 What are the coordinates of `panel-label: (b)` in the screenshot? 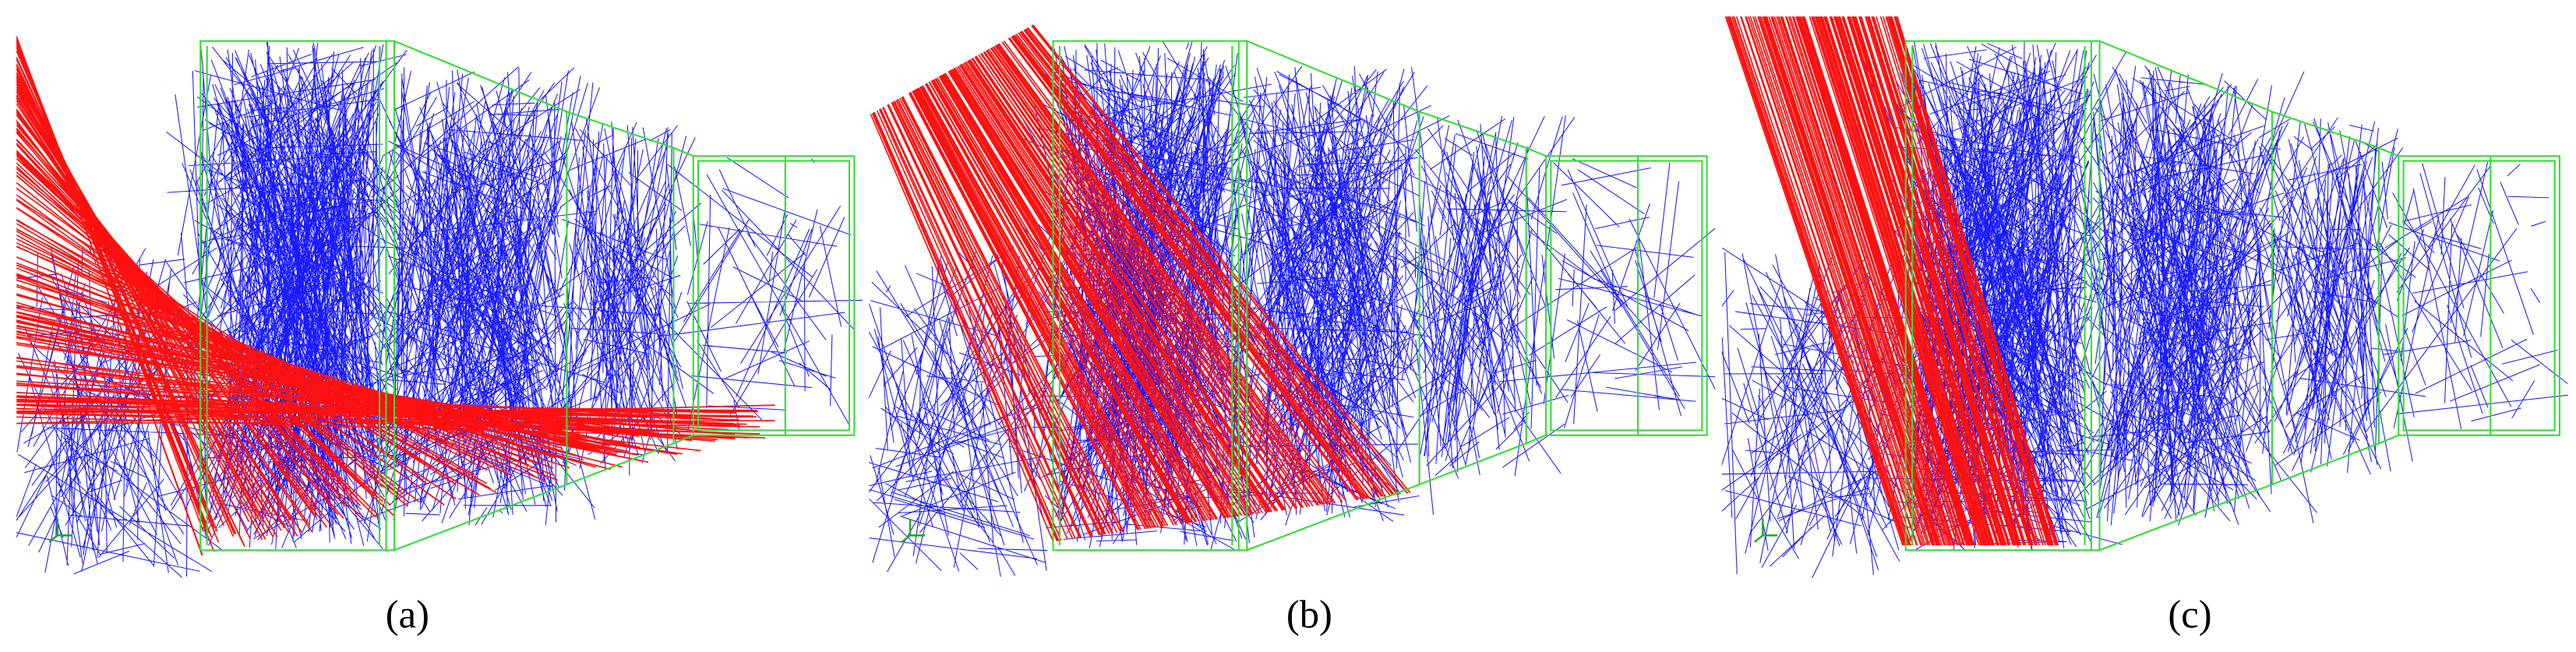 It's located at (1309, 614).